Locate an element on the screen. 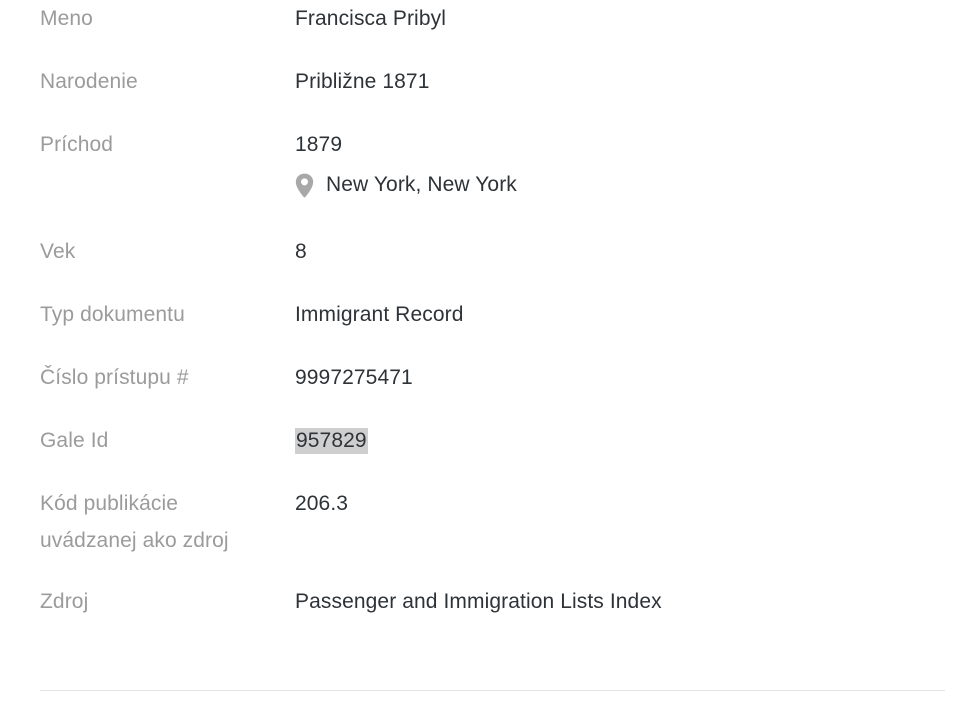  field-value-wrap-vek: 8 is located at coordinates (629, 251).